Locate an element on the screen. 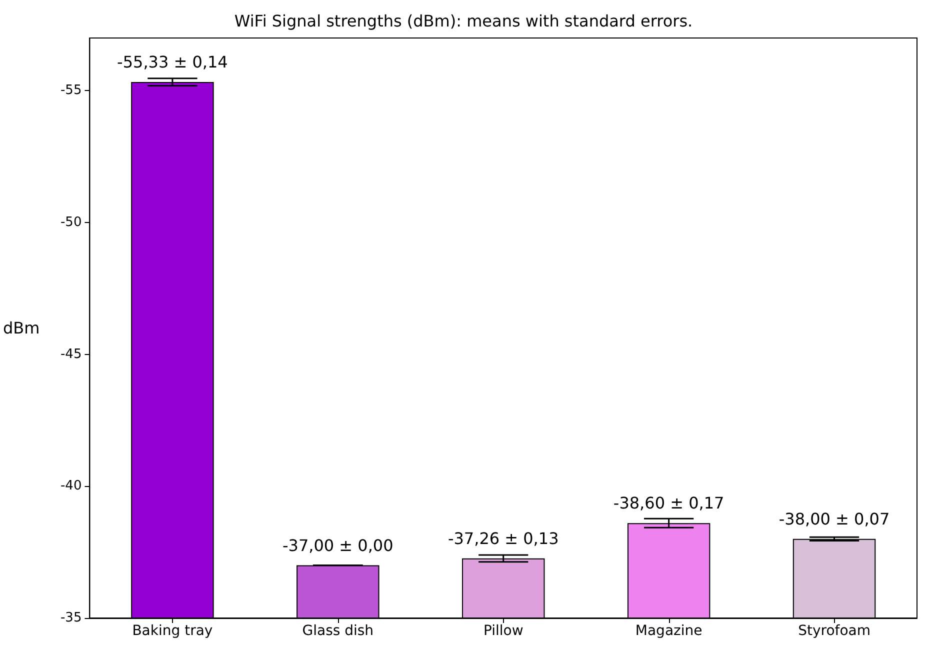 The image size is (927, 646). y-tick-label: -55 is located at coordinates (71, 90).